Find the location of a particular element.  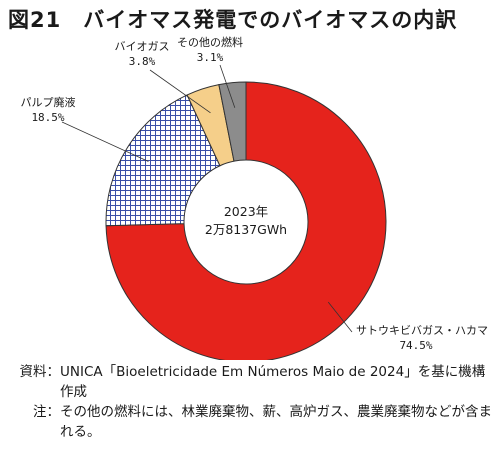

slice-pulp-liquor is located at coordinates (163, 160).